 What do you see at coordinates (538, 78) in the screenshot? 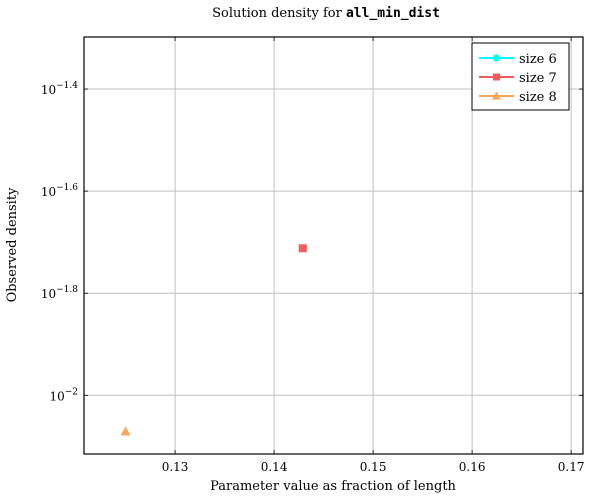
I see `legend-label: size 7` at bounding box center [538, 78].